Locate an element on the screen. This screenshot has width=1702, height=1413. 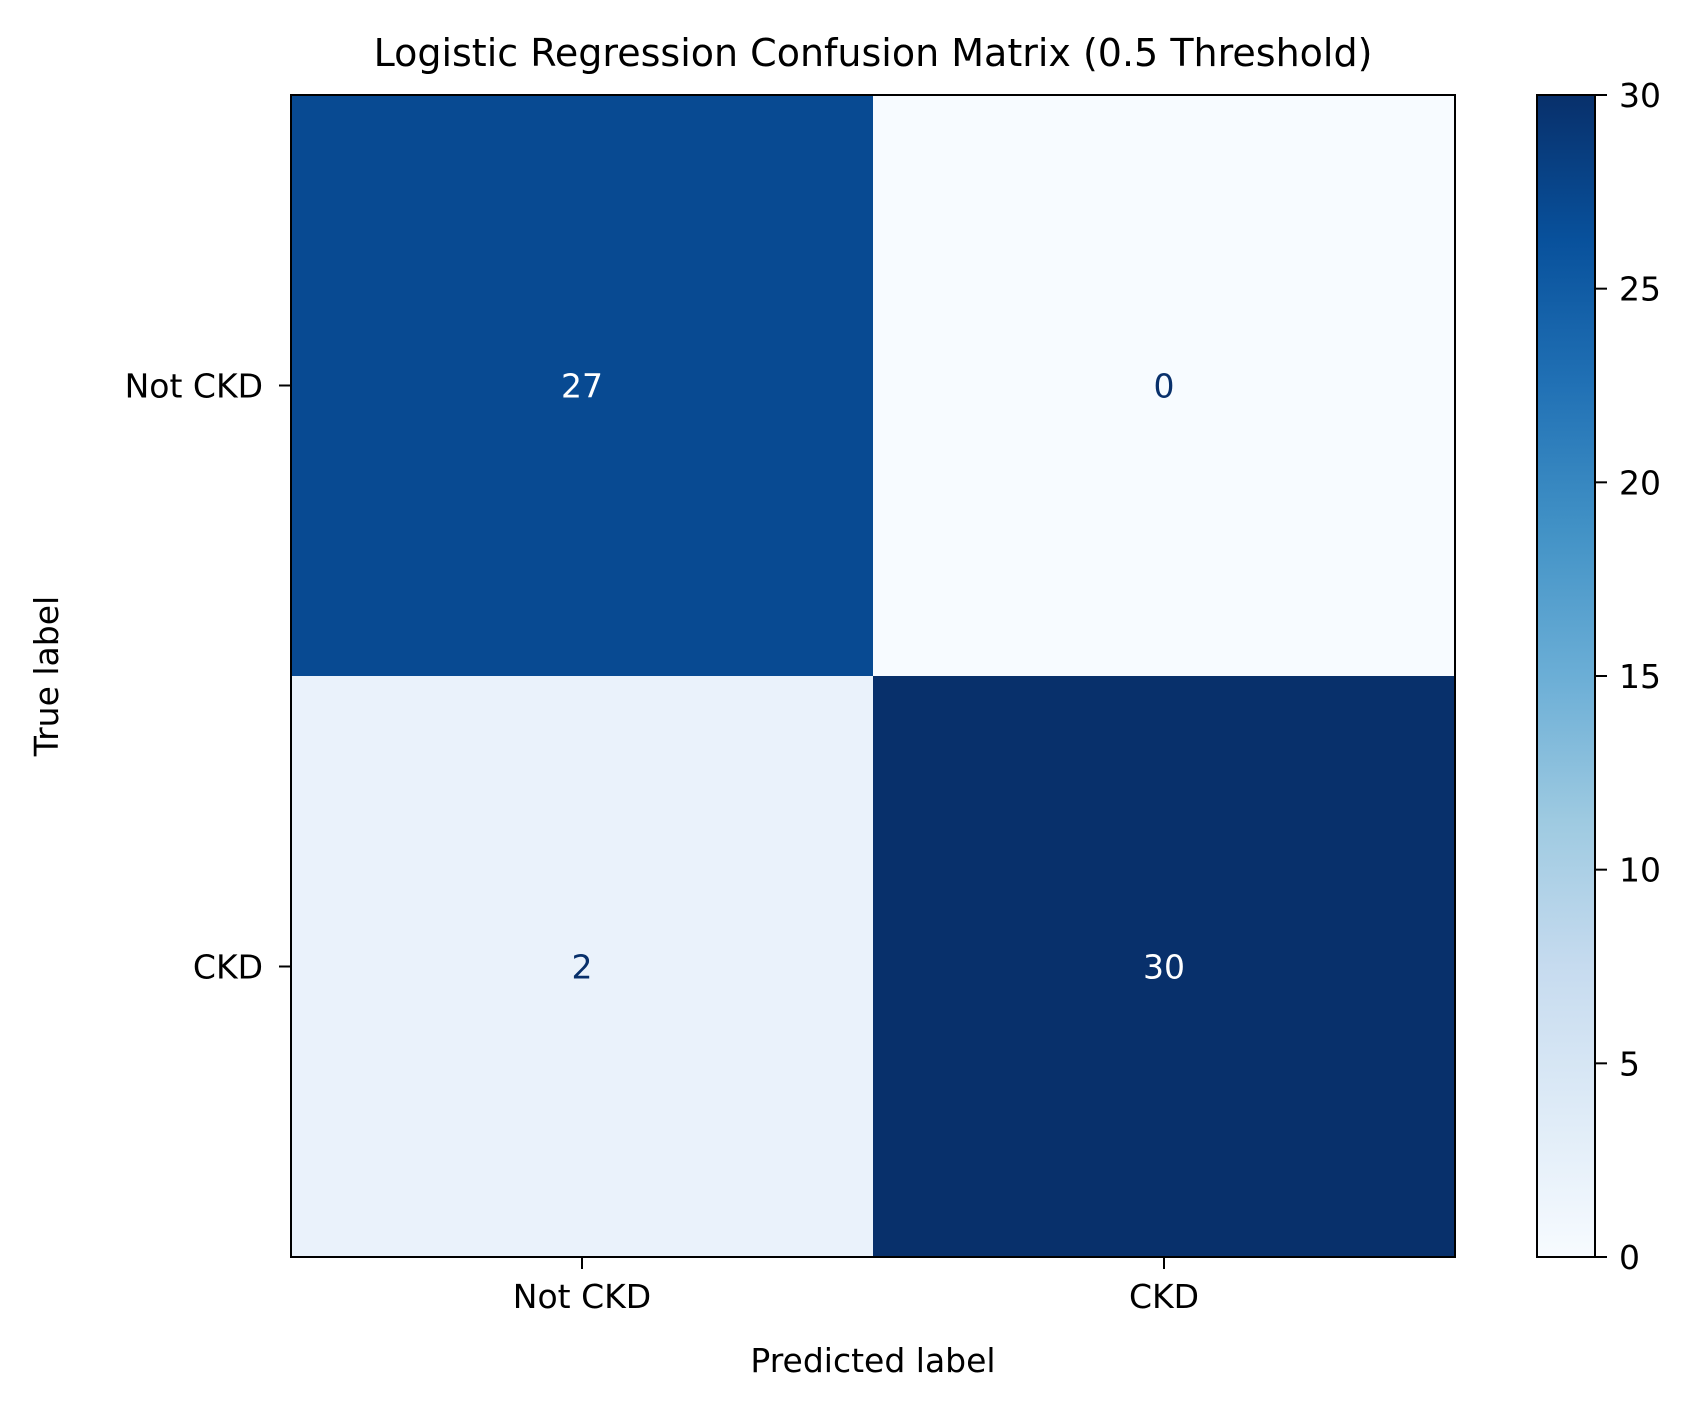
x-tick-label: Not CKD is located at coordinates (582, 1296).